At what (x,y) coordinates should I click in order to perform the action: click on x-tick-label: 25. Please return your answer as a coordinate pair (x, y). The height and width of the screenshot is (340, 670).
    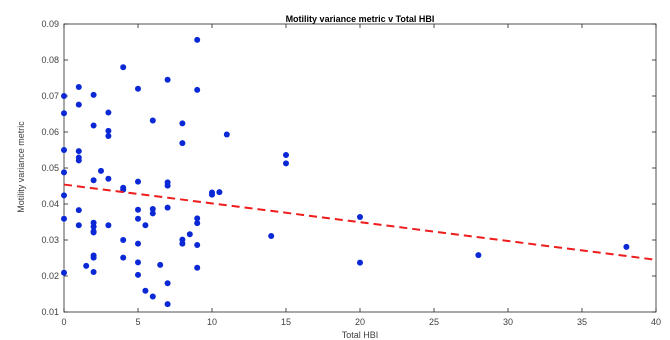
    Looking at the image, I should click on (434, 322).